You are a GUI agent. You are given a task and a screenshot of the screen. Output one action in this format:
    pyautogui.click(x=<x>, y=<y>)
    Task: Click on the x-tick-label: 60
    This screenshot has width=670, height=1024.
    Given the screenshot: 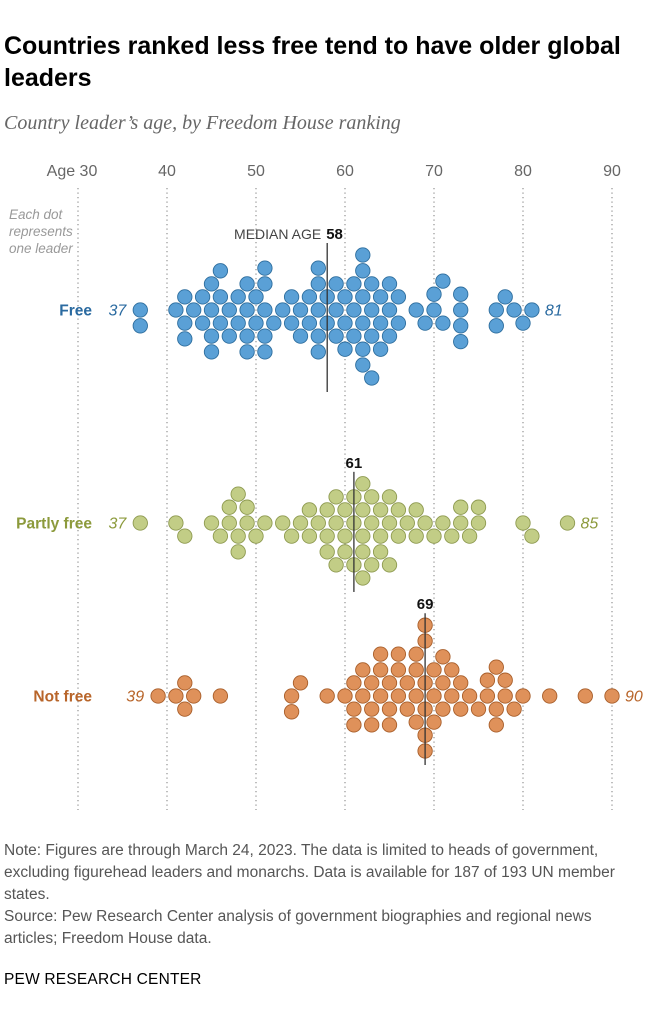 What is the action you would take?
    pyautogui.click(x=345, y=171)
    